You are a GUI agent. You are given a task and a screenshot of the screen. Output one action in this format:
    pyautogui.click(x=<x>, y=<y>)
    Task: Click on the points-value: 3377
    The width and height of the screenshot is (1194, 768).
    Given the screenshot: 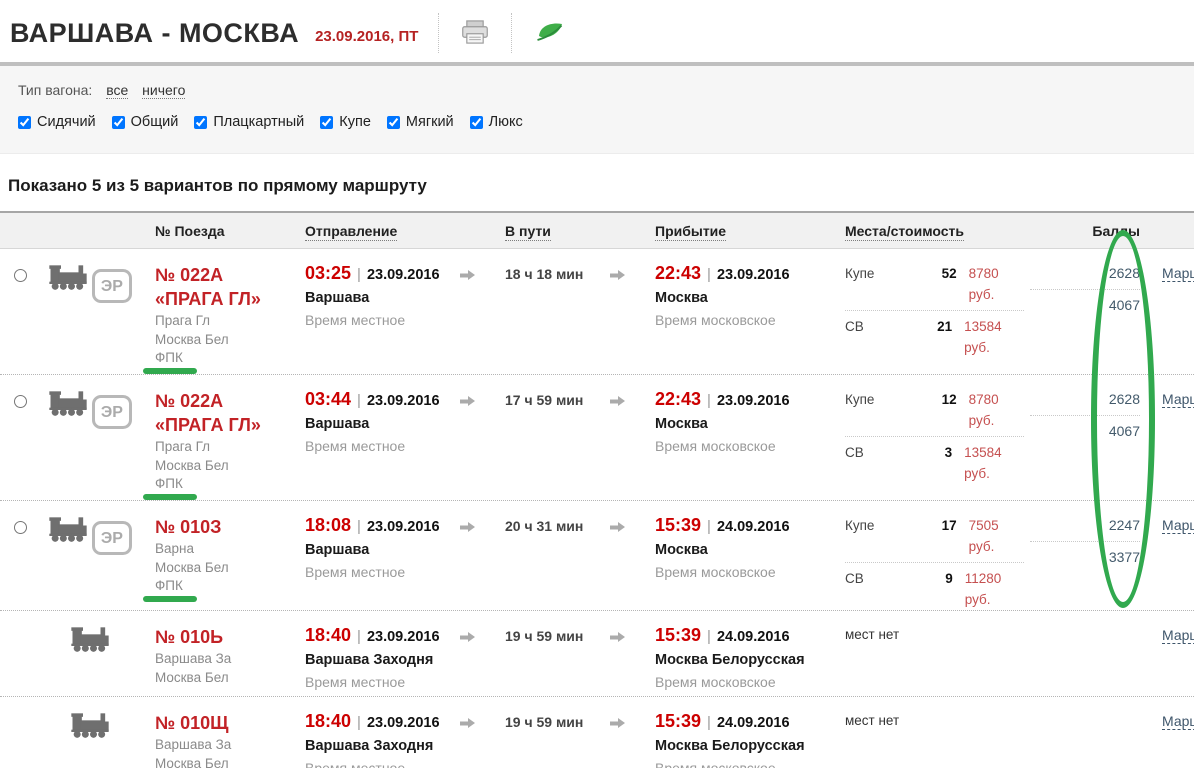 What is the action you would take?
    pyautogui.click(x=1124, y=557)
    